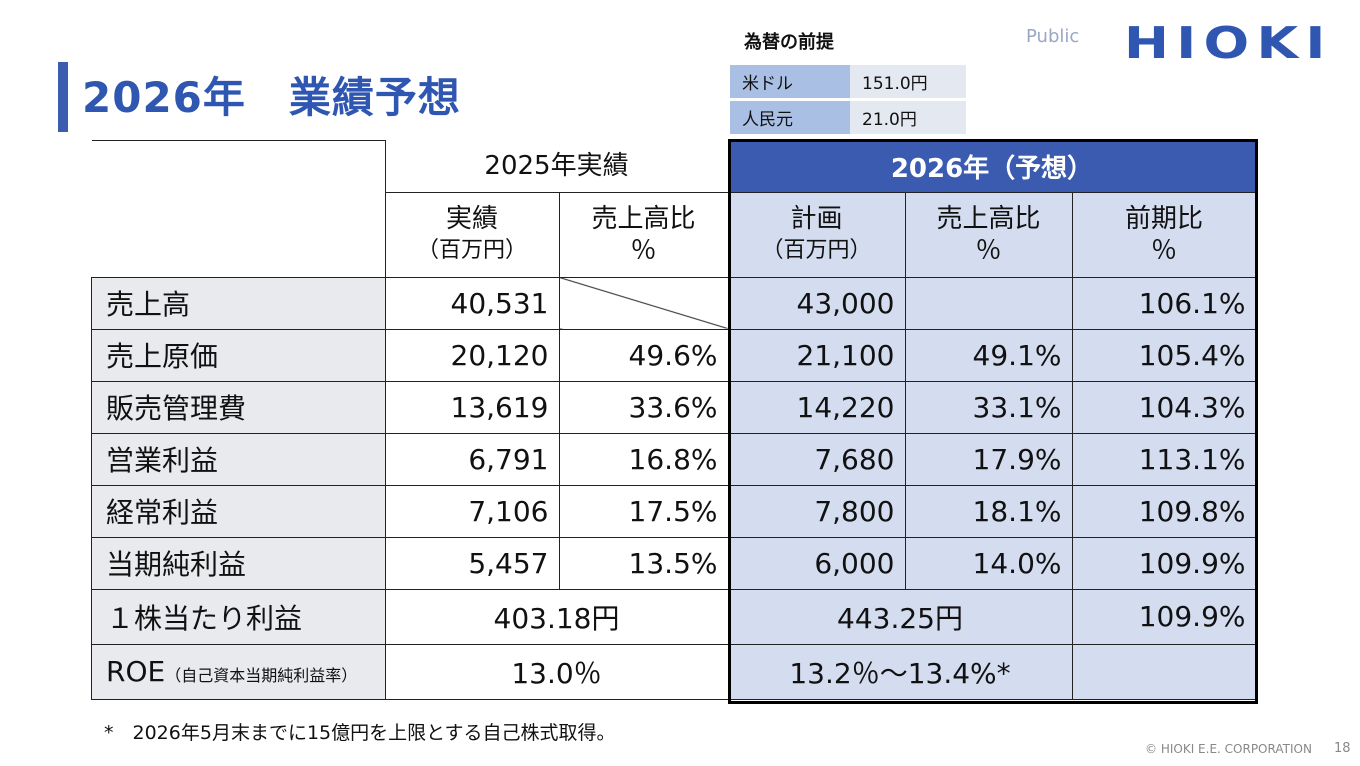  I want to click on row-label: 売上原価, so click(238, 355).